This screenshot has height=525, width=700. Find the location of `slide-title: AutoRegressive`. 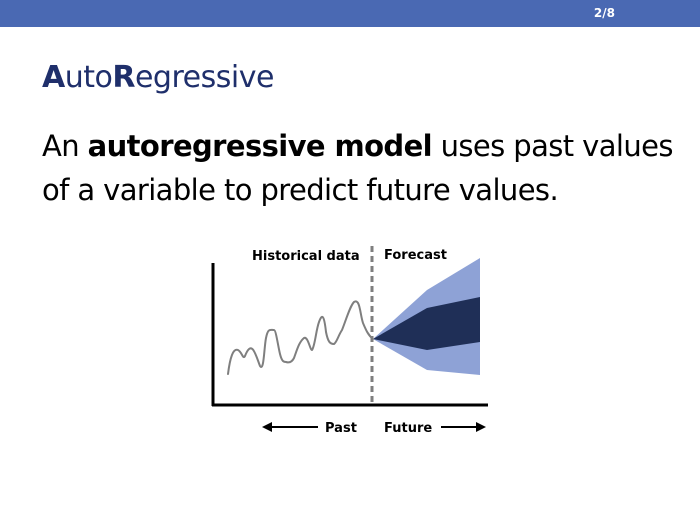

slide-title: AutoRegressive is located at coordinates (158, 77).